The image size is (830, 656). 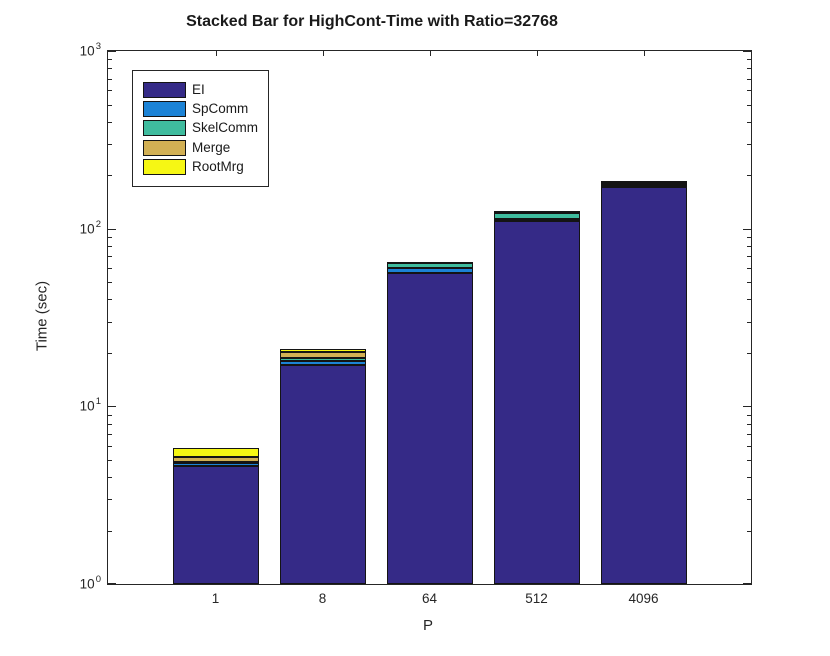 I want to click on legend-item-spcomm: SpComm, so click(x=200, y=109).